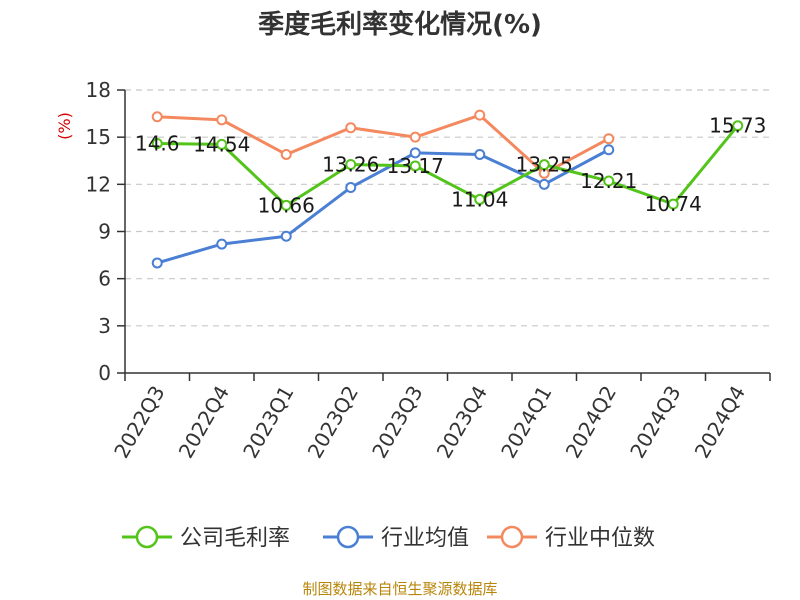 The image size is (800, 600). I want to click on x-tick-label: 2024Q1, so click(526, 422).